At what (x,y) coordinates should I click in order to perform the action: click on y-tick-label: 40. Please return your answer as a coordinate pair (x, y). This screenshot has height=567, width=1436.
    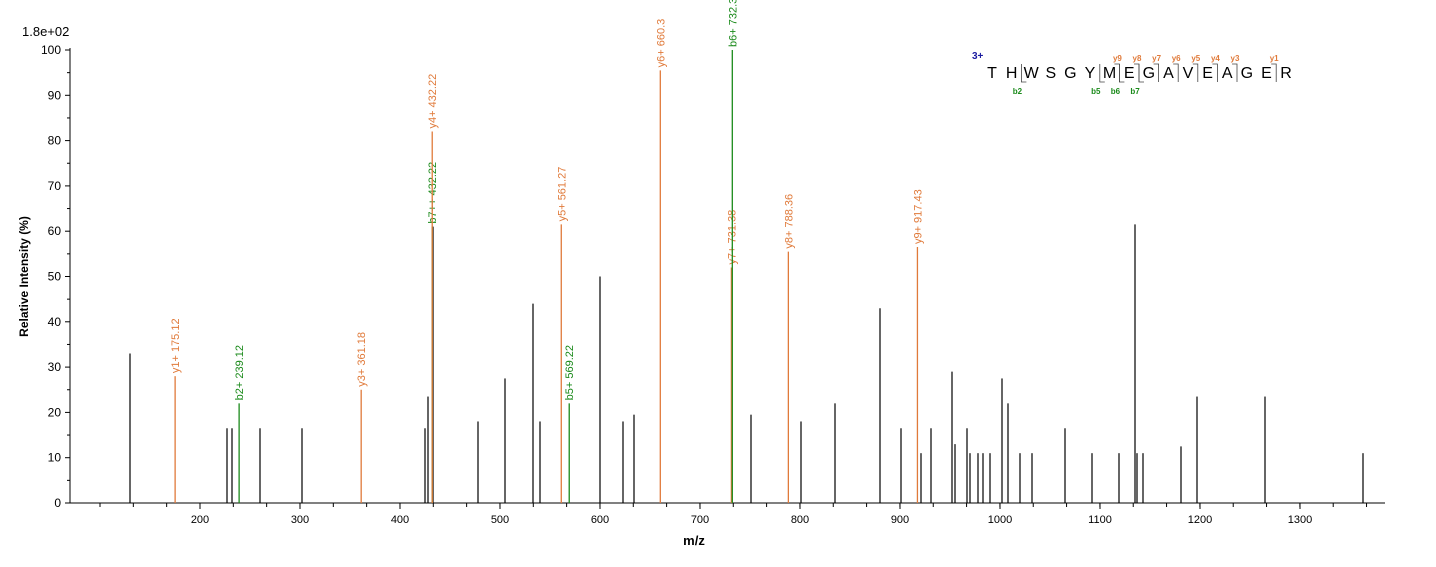
    Looking at the image, I should click on (55, 322).